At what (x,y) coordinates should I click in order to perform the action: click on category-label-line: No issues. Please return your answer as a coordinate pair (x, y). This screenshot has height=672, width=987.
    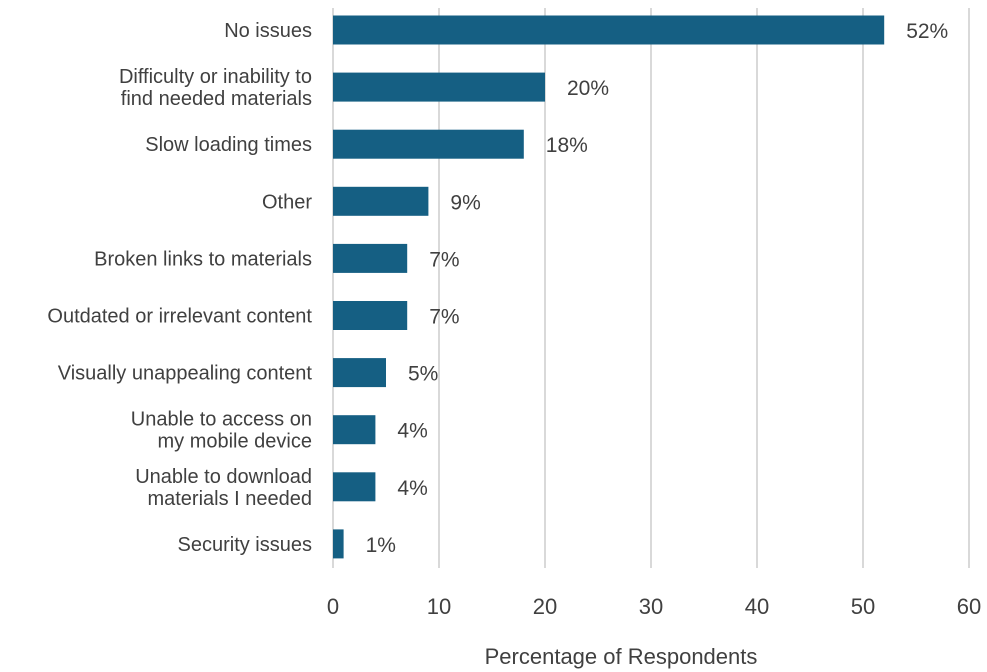
    Looking at the image, I should click on (268, 31).